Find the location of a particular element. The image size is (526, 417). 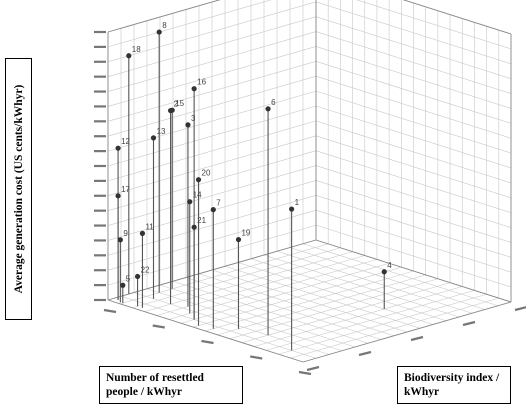

x-axis-label-box: Number of resettled people / kWhyr is located at coordinates (171, 385).